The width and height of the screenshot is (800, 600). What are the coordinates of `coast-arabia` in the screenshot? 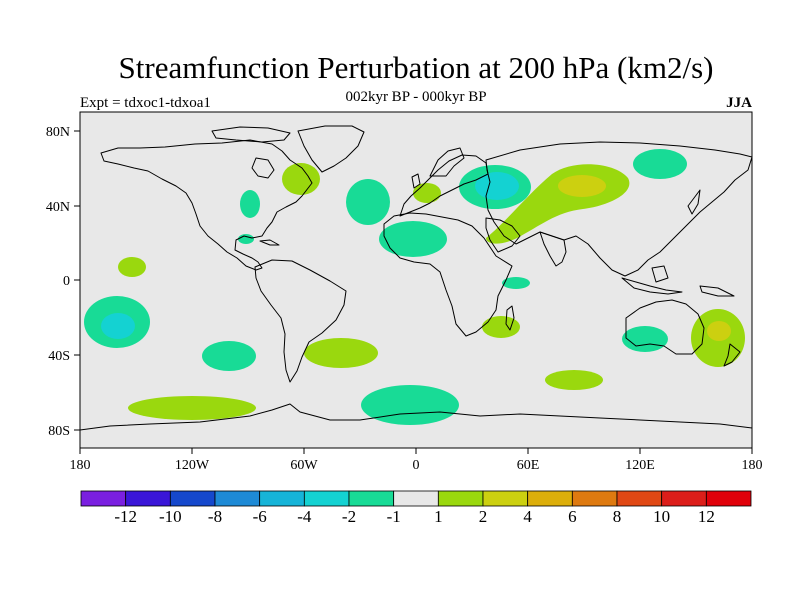 It's located at (503, 235).